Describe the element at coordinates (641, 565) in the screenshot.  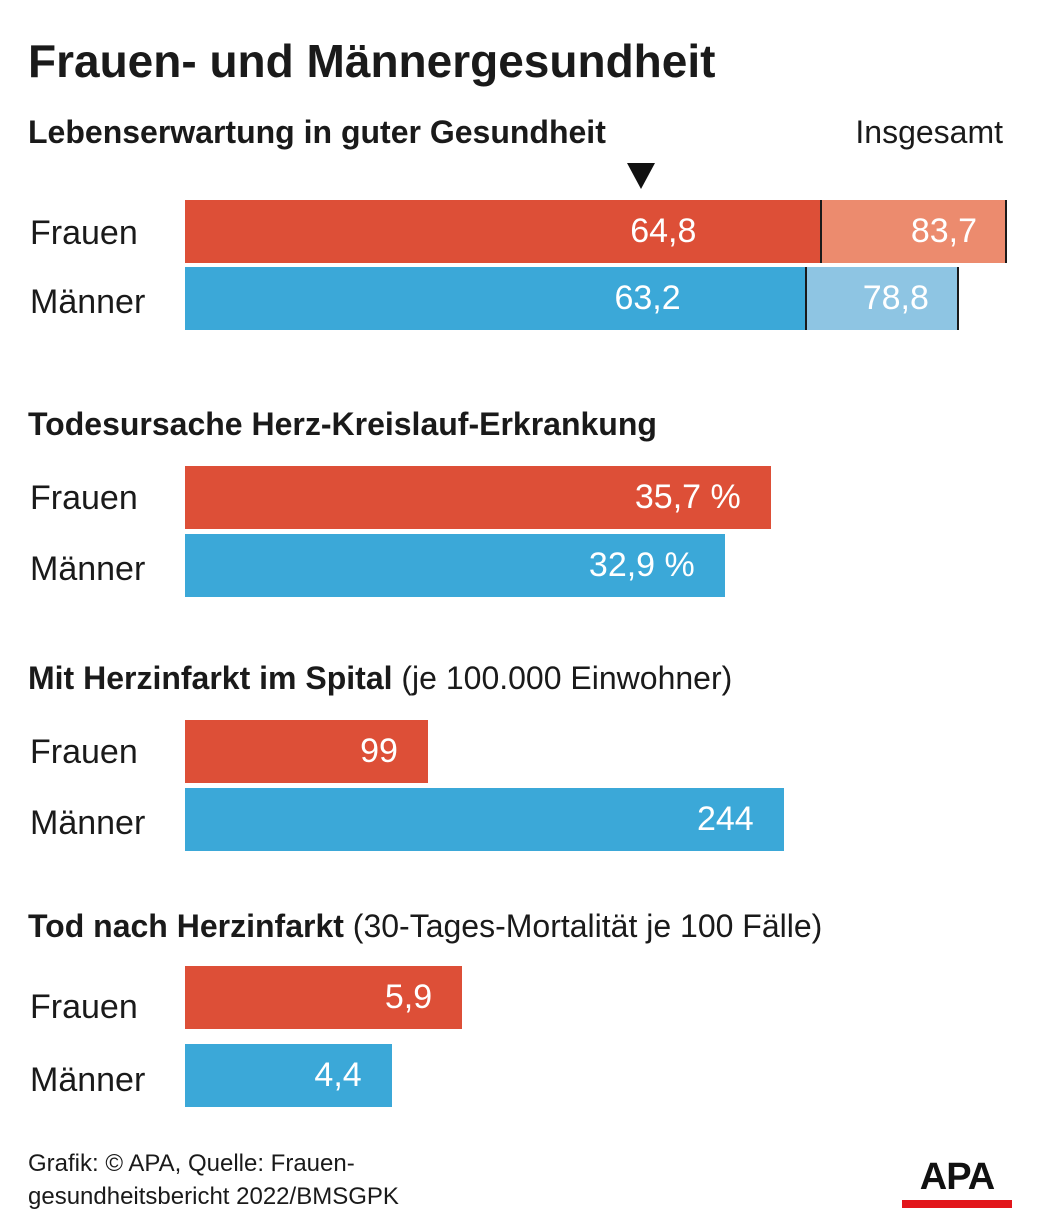
I see `chart2-value-maenner: 32,9 %` at that location.